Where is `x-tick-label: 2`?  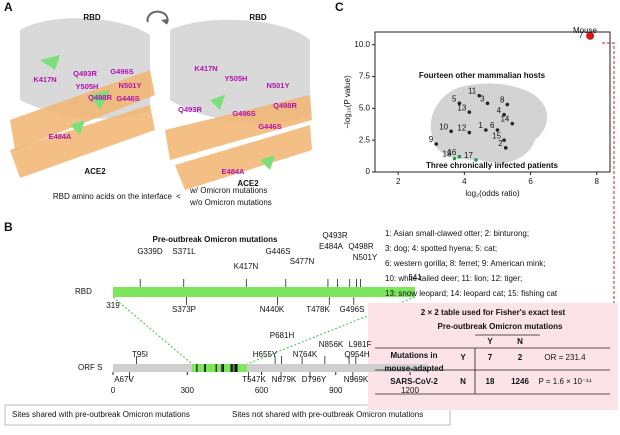
x-tick-label: 2 is located at coordinates (398, 181).